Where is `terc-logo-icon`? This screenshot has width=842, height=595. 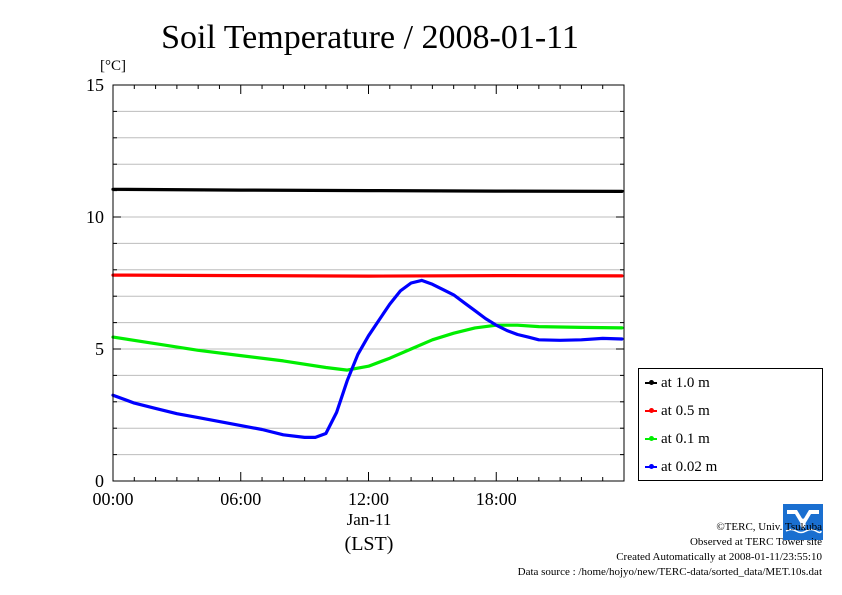
terc-logo-icon is located at coordinates (803, 522).